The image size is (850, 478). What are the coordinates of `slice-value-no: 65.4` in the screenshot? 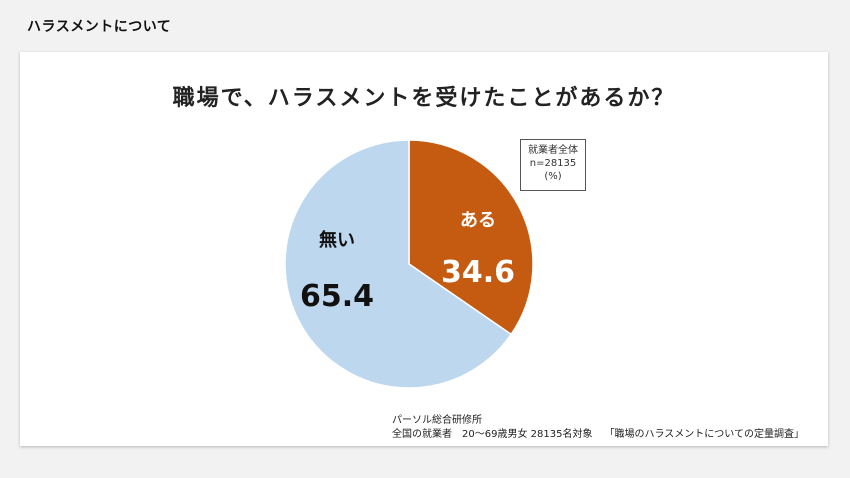 It's located at (337, 296).